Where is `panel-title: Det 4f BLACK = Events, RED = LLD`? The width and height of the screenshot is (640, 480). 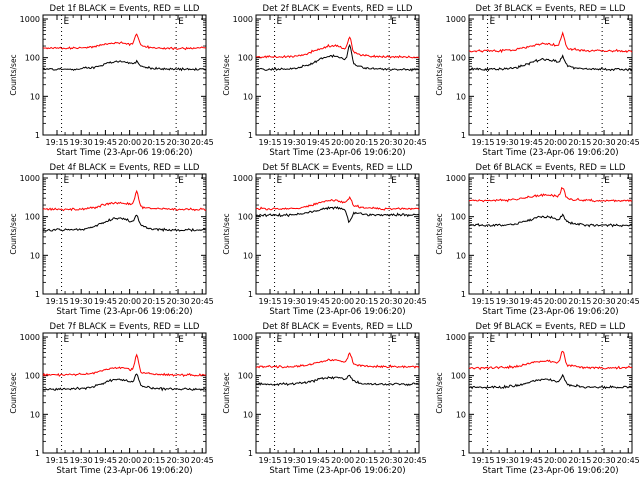
panel-title: Det 4f BLACK = Events, RED = LLD is located at coordinates (125, 168).